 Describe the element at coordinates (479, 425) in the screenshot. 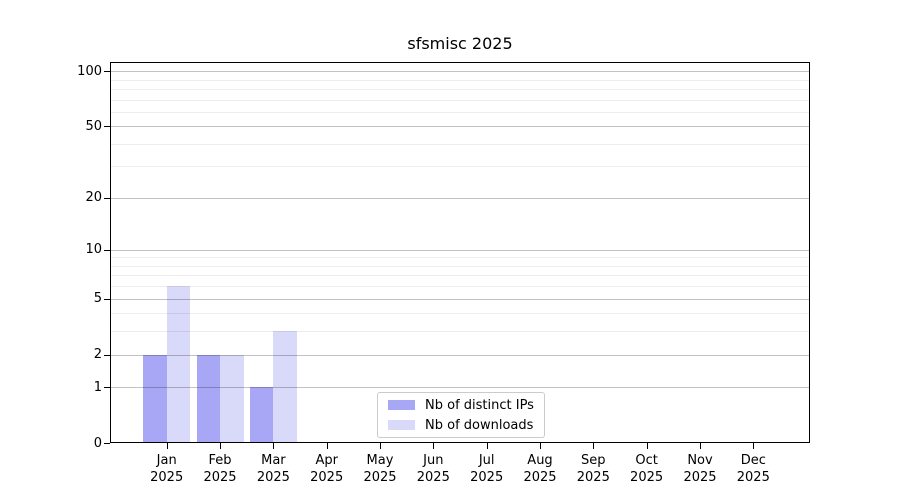

I see `legend-label: Nb of downloads` at that location.